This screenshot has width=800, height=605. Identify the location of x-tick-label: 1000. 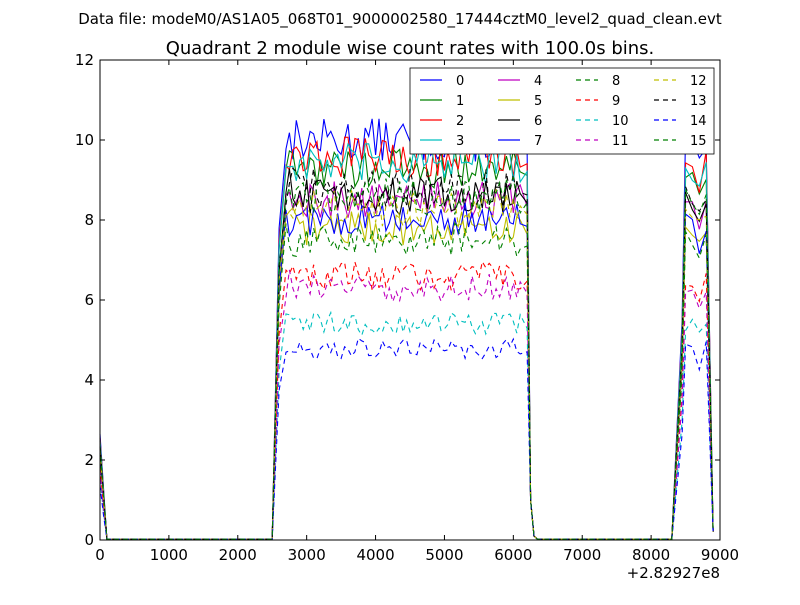
(169, 555).